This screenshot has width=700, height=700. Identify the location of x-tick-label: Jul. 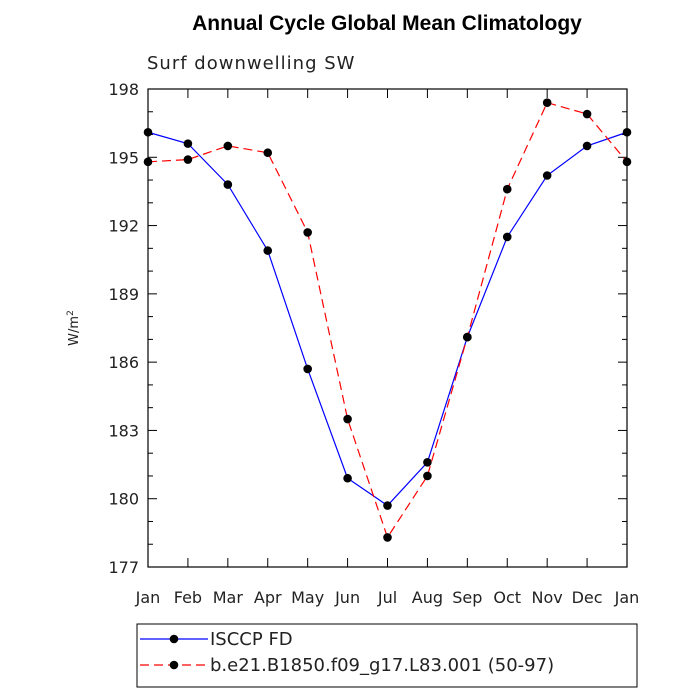
(387, 597).